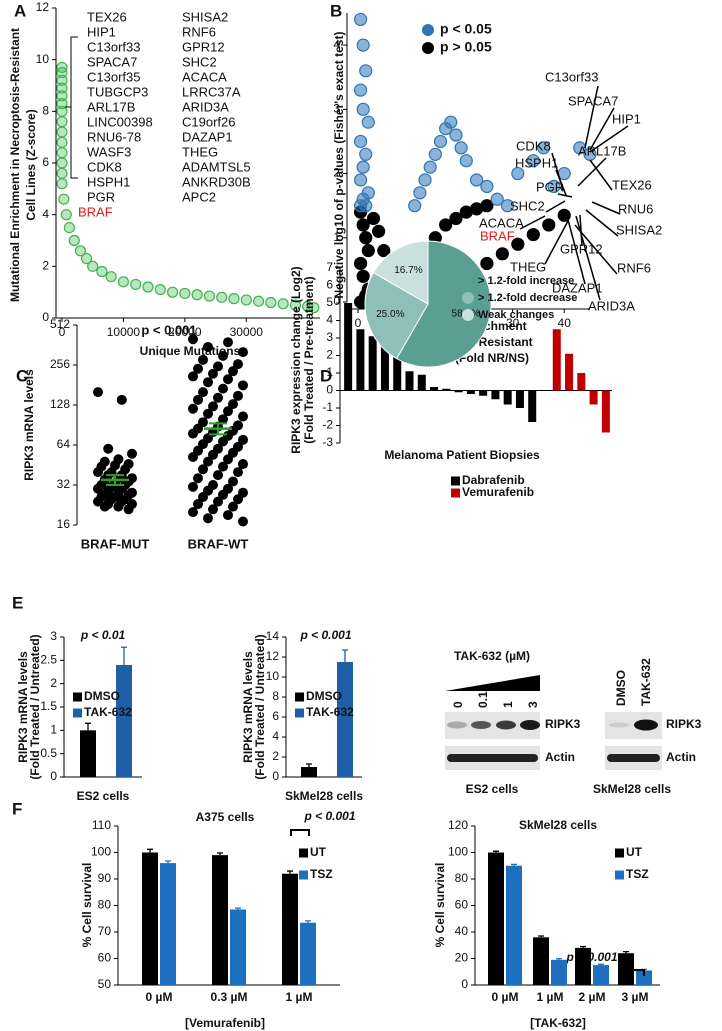 This screenshot has height=1031, width=722. What do you see at coordinates (602, 150) in the screenshot?
I see `gene-label: ARL17B` at bounding box center [602, 150].